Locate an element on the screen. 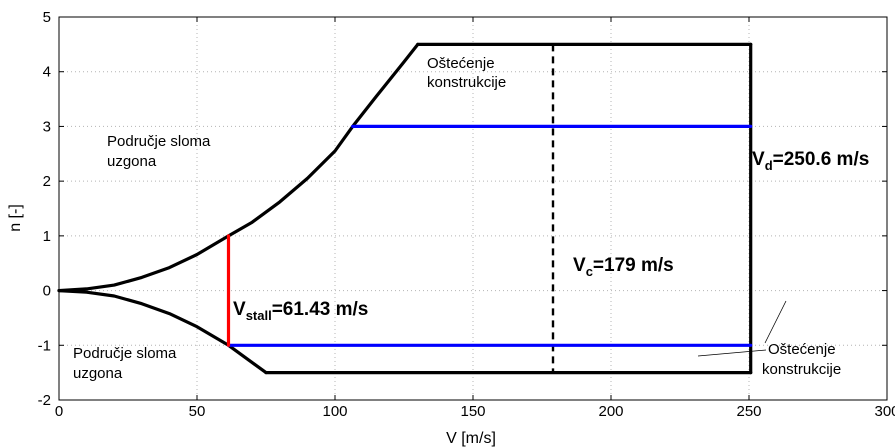  vstall-label: Vstall=61.43 m/s is located at coordinates (300, 311).